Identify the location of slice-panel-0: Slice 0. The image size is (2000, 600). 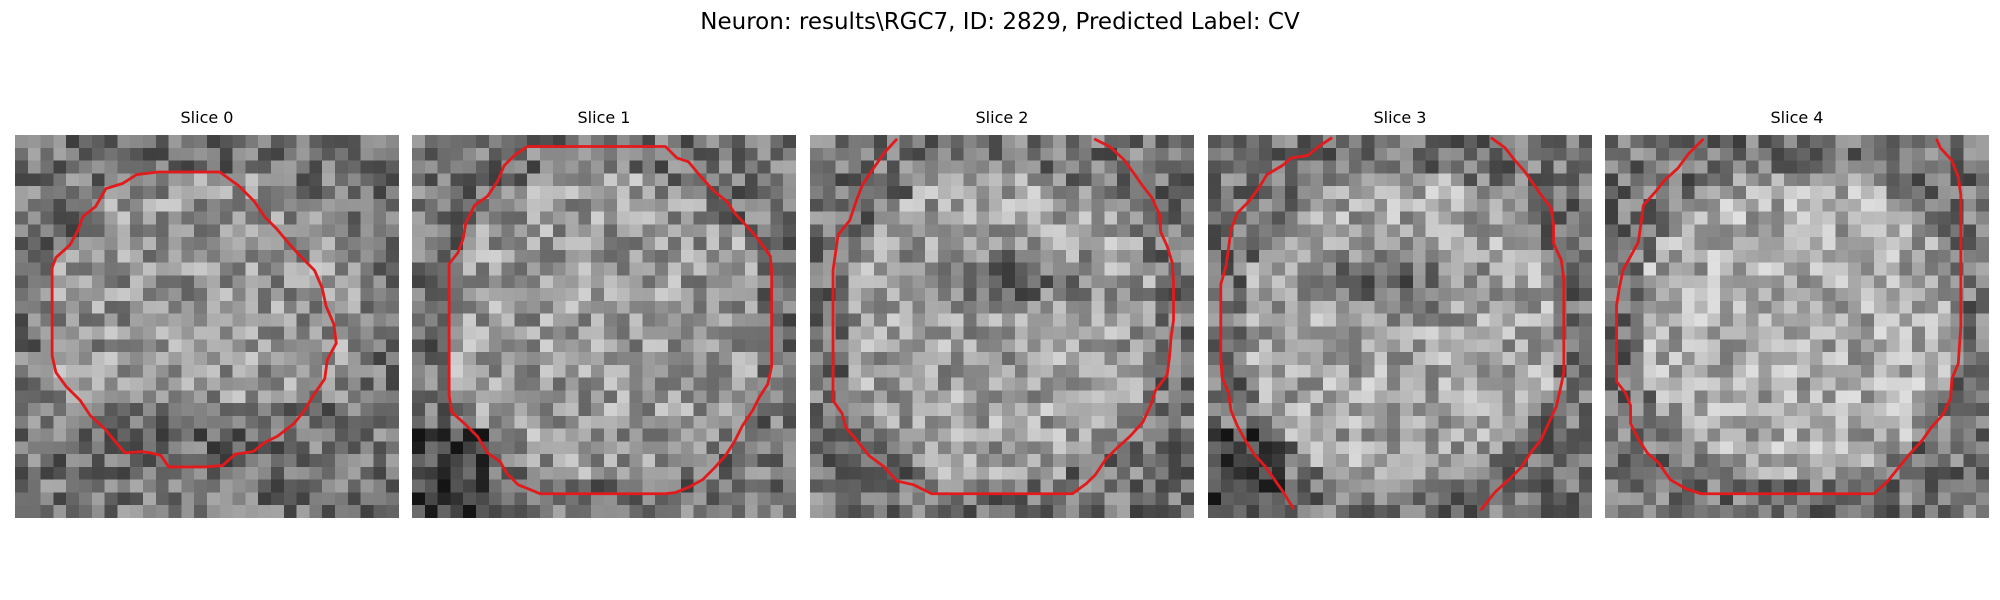
(207, 313).